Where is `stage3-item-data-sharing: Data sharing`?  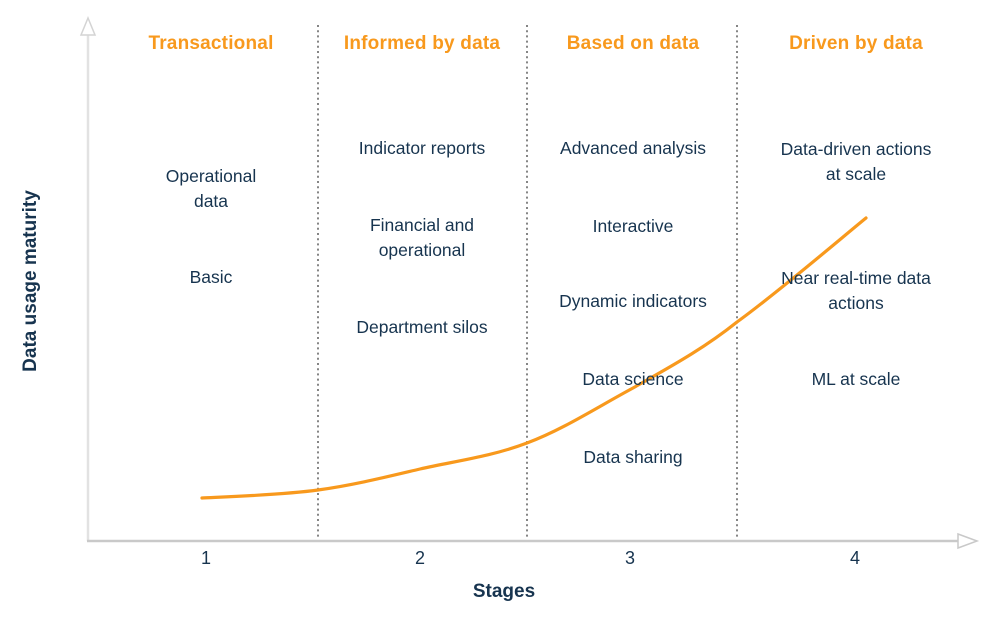
stage3-item-data-sharing: Data sharing is located at coordinates (633, 457).